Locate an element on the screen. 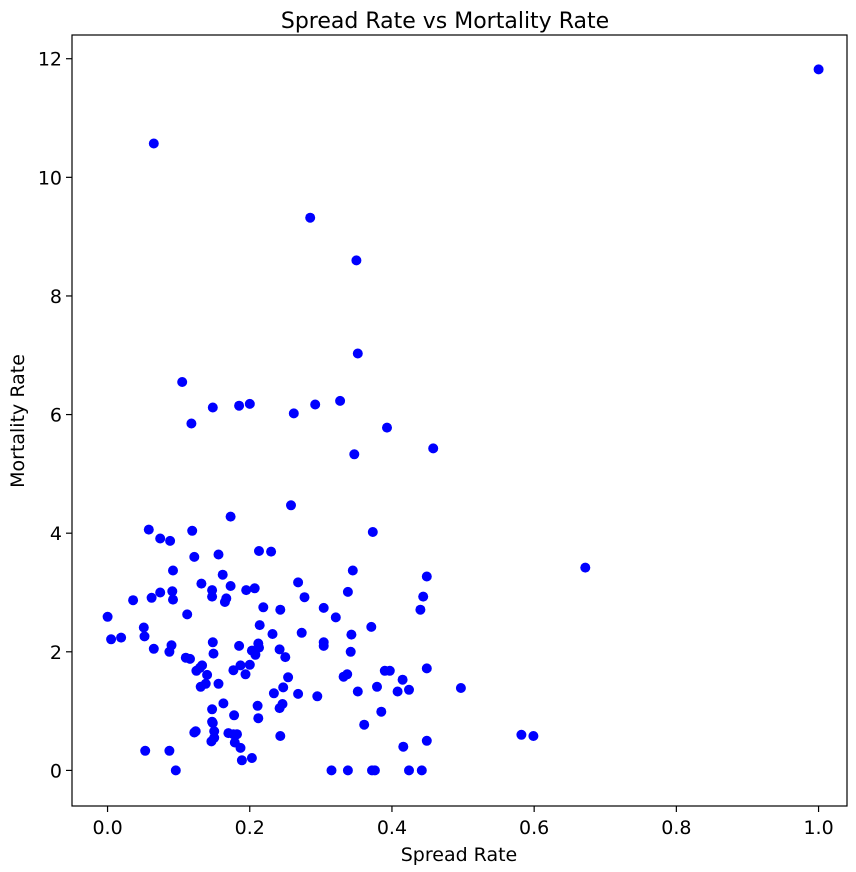  y-tick-label: 6 is located at coordinates (56, 416).